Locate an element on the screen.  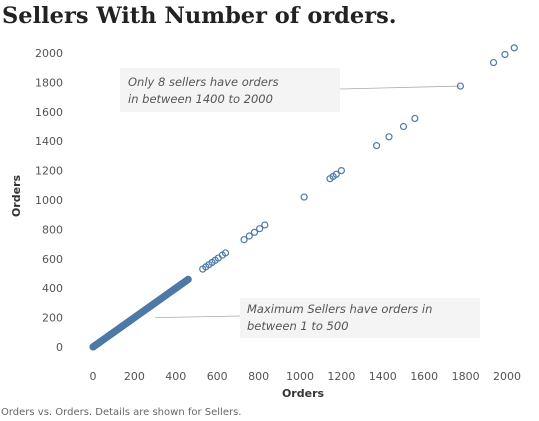
y-tick-label: 1200 is located at coordinates (49, 171).